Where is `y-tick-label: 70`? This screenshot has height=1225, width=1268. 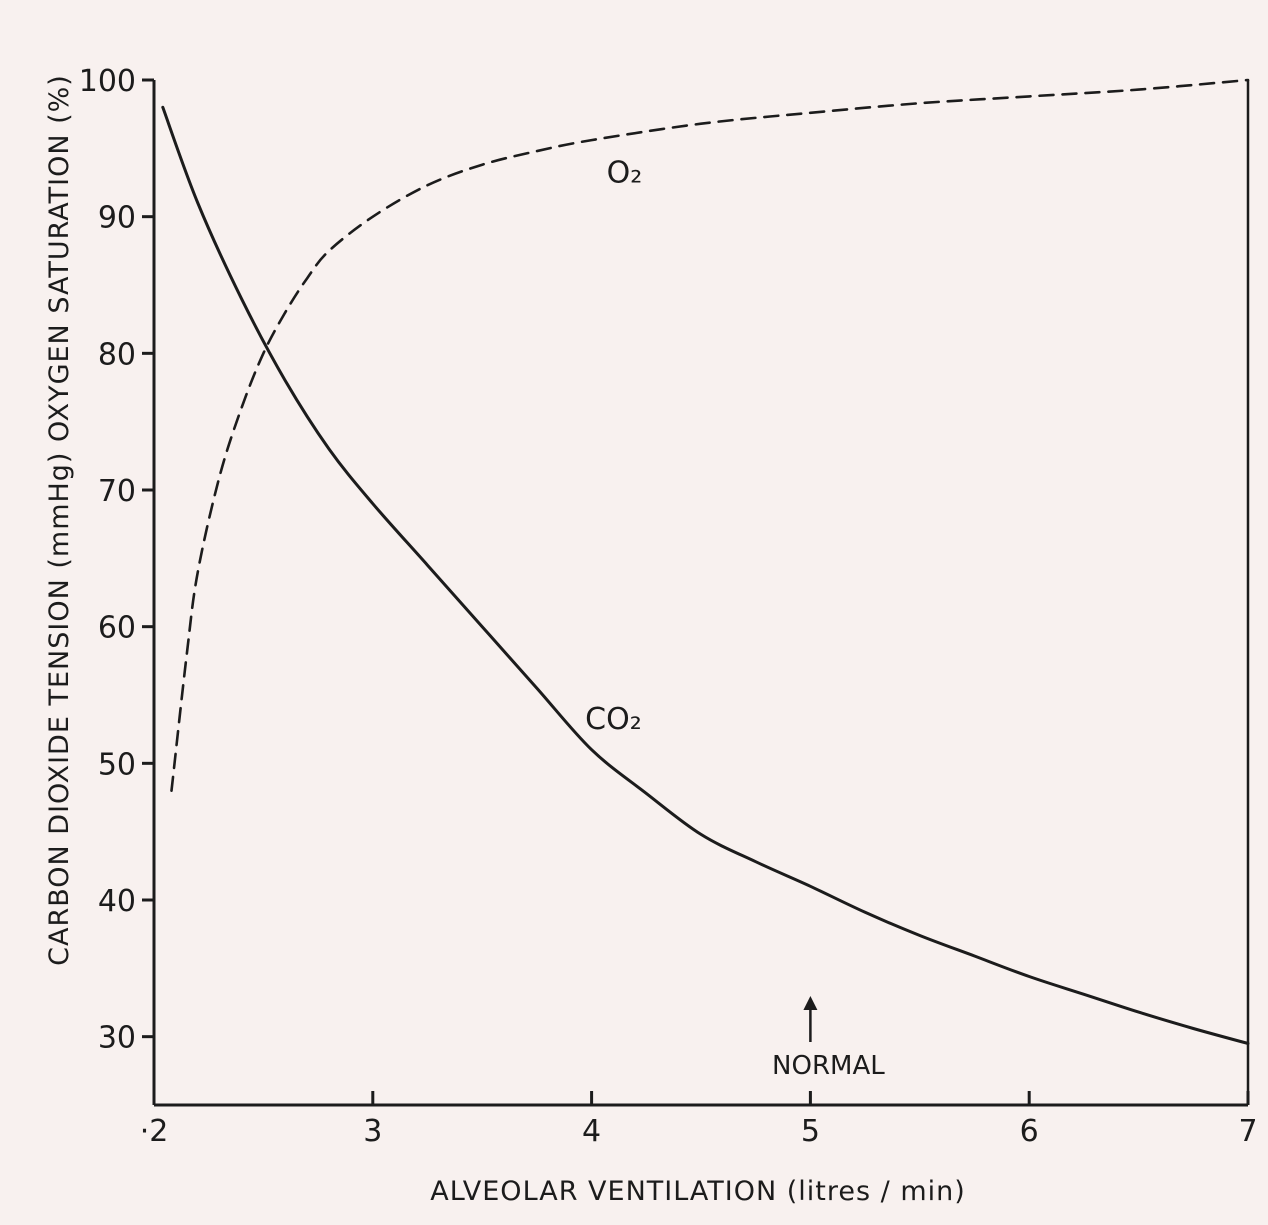 y-tick-label: 70 is located at coordinates (117, 491).